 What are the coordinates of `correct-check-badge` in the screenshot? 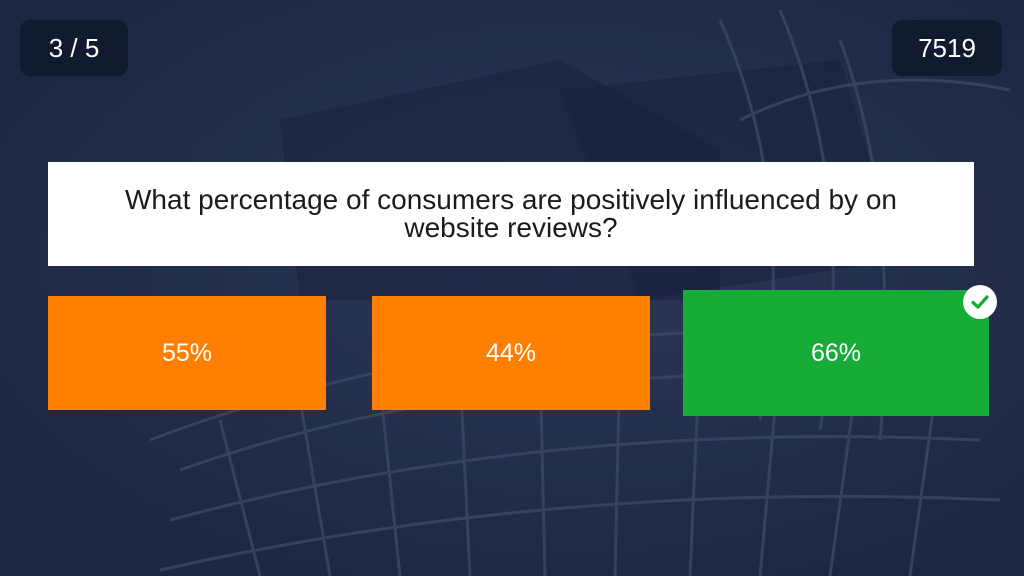 It's located at (980, 302).